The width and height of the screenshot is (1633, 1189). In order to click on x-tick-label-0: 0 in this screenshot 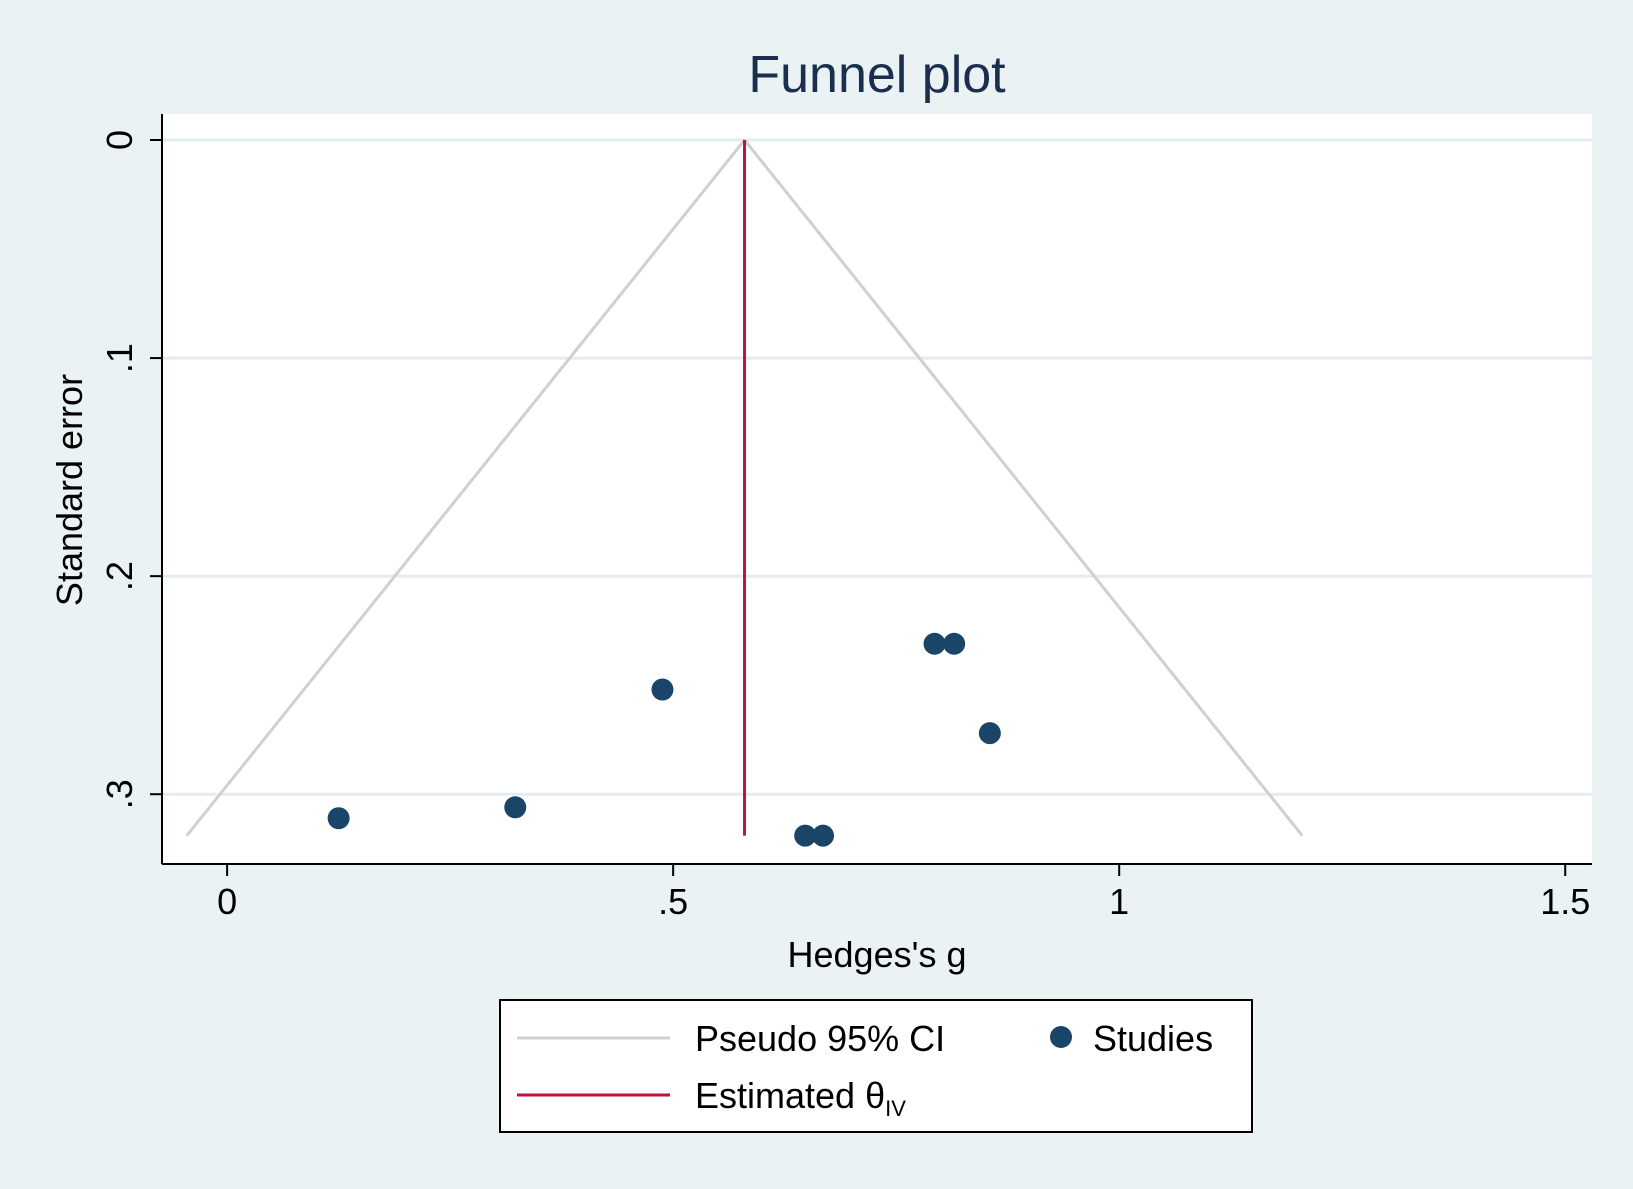, I will do `click(227, 901)`.